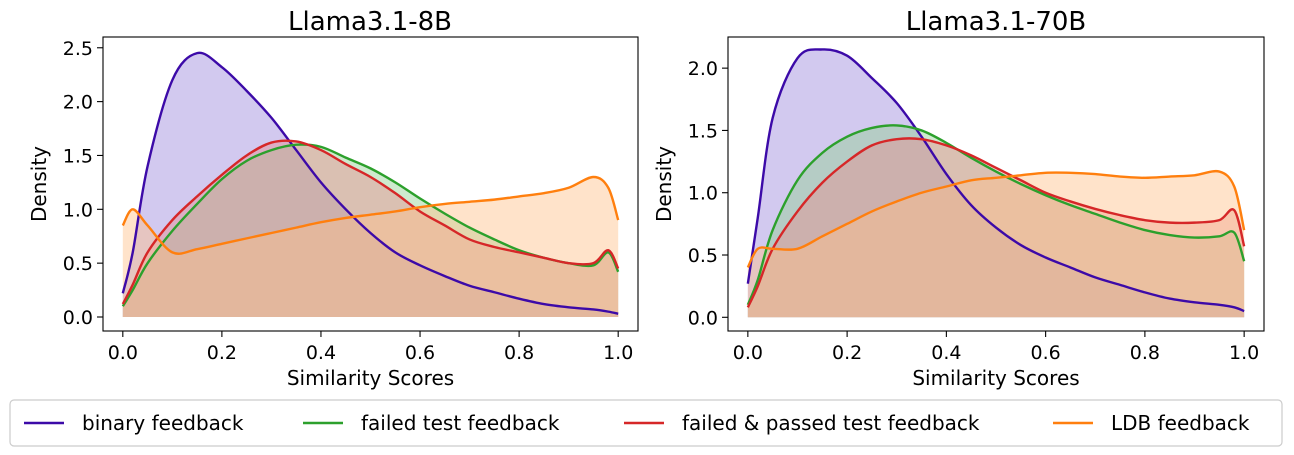  Describe the element at coordinates (1180, 423) in the screenshot. I see `legend-label: LDB feedback` at that location.